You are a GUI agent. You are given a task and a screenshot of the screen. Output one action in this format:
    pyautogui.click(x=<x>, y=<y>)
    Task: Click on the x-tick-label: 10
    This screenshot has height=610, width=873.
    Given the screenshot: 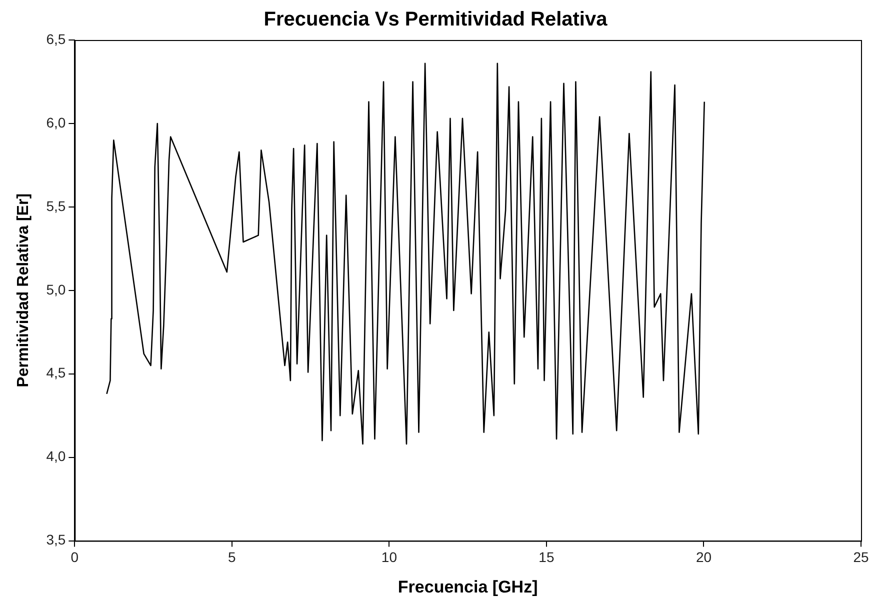 What is the action you would take?
    pyautogui.click(x=389, y=557)
    